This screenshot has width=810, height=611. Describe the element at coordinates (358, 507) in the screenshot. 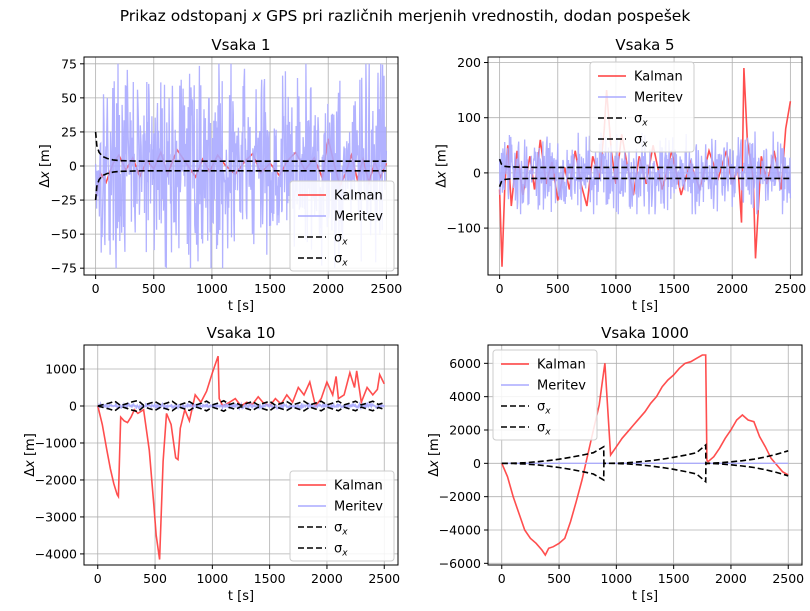

I see `panel3-legend-label-1: Meritev` at that location.